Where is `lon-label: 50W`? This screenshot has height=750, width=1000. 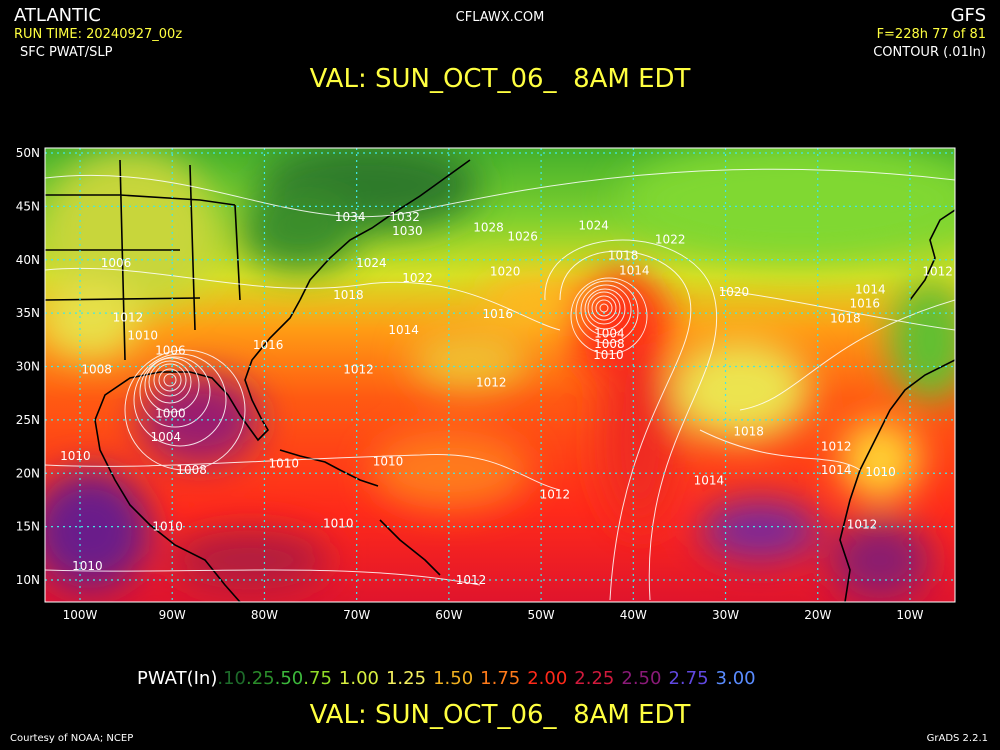 lon-label: 50W is located at coordinates (541, 615).